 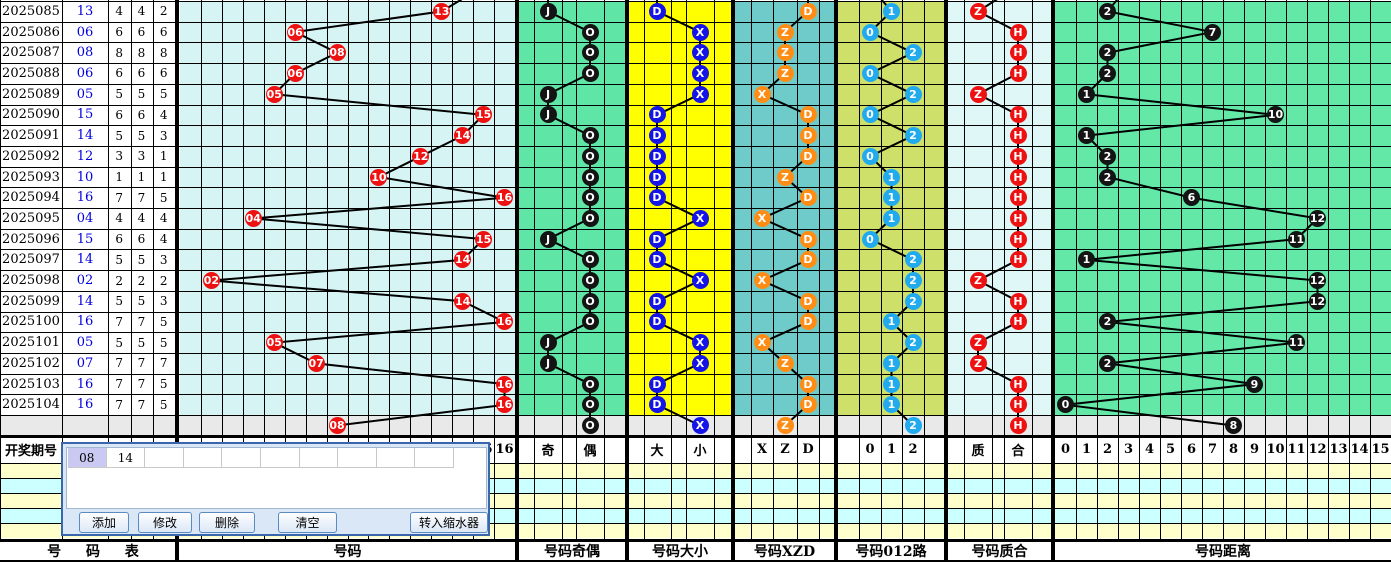 What do you see at coordinates (978, 452) in the screenshot?
I see `zh-col-header: 质` at bounding box center [978, 452].